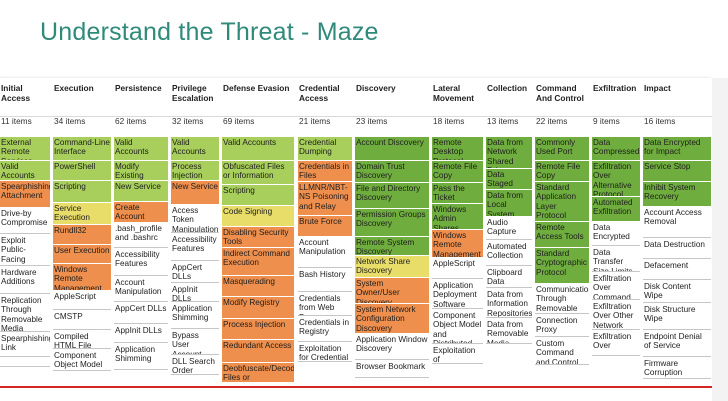 This screenshot has height=401, width=728. Describe the element at coordinates (82, 170) in the screenshot. I see `technique-cell: PowerShell` at that location.